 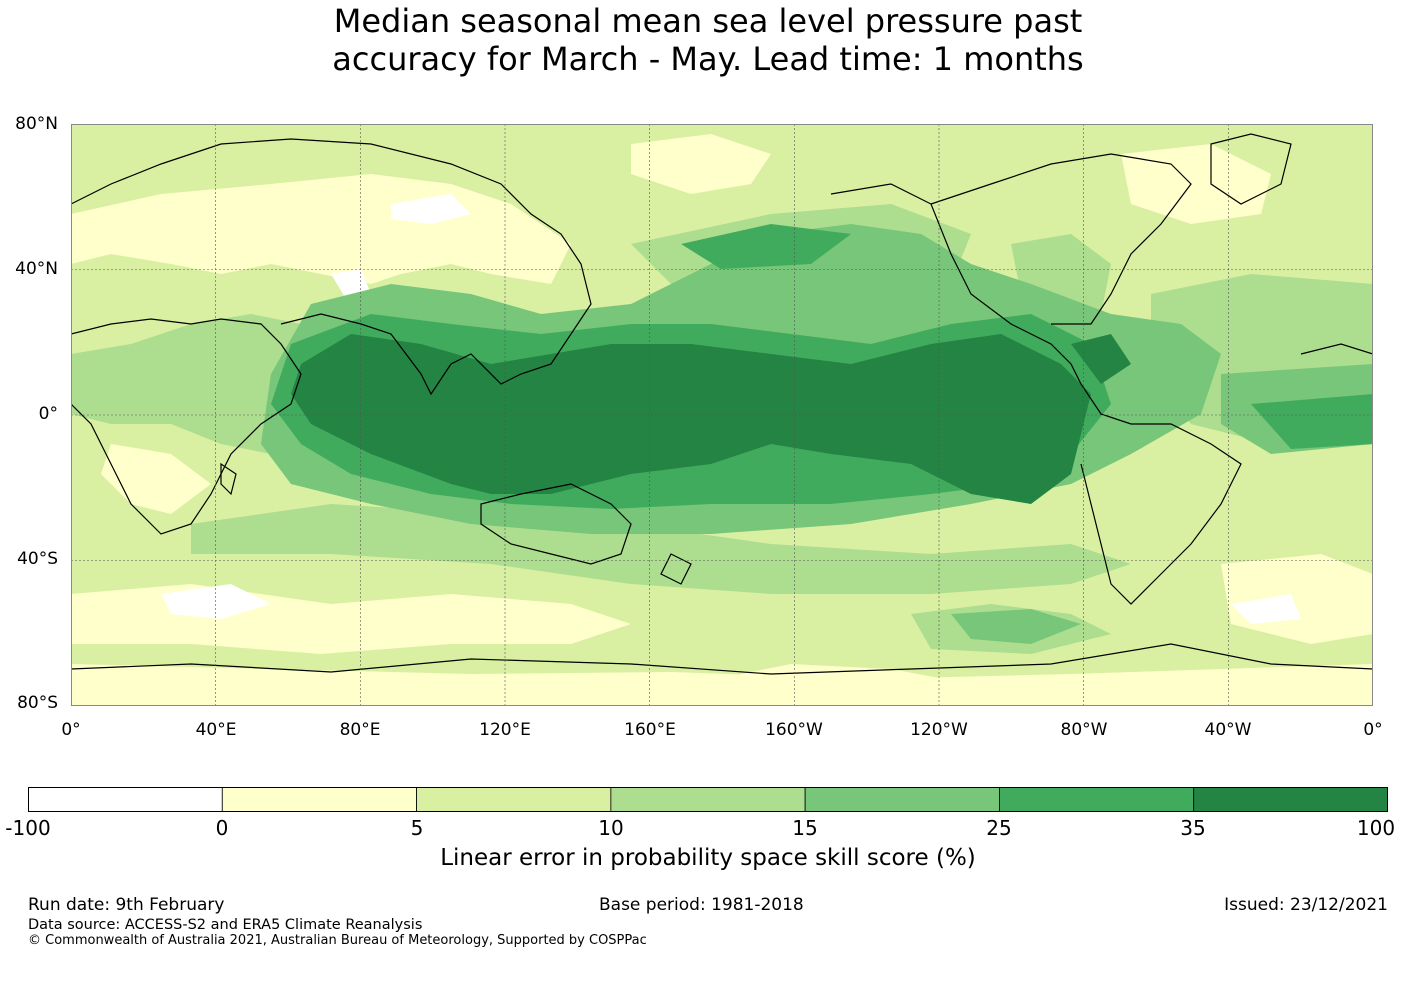 What do you see at coordinates (611, 828) in the screenshot?
I see `colorbar-tick-3: 10` at bounding box center [611, 828].